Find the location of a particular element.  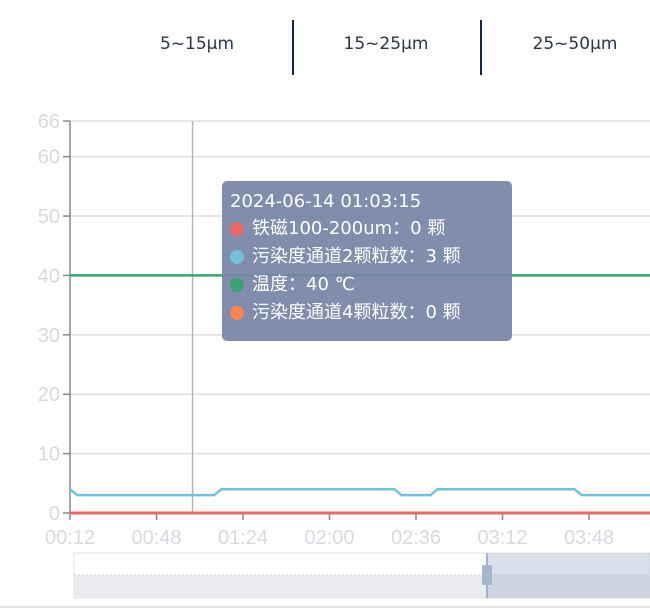

x-tick-label: 02:36 is located at coordinates (416, 538).